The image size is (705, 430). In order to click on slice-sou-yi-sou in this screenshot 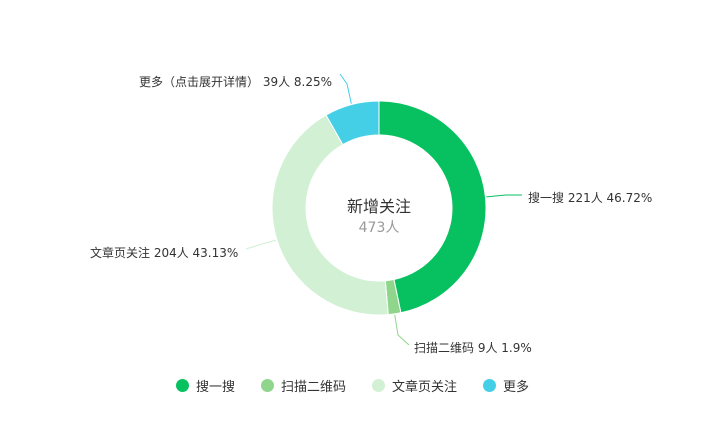, I will do `click(432, 207)`.